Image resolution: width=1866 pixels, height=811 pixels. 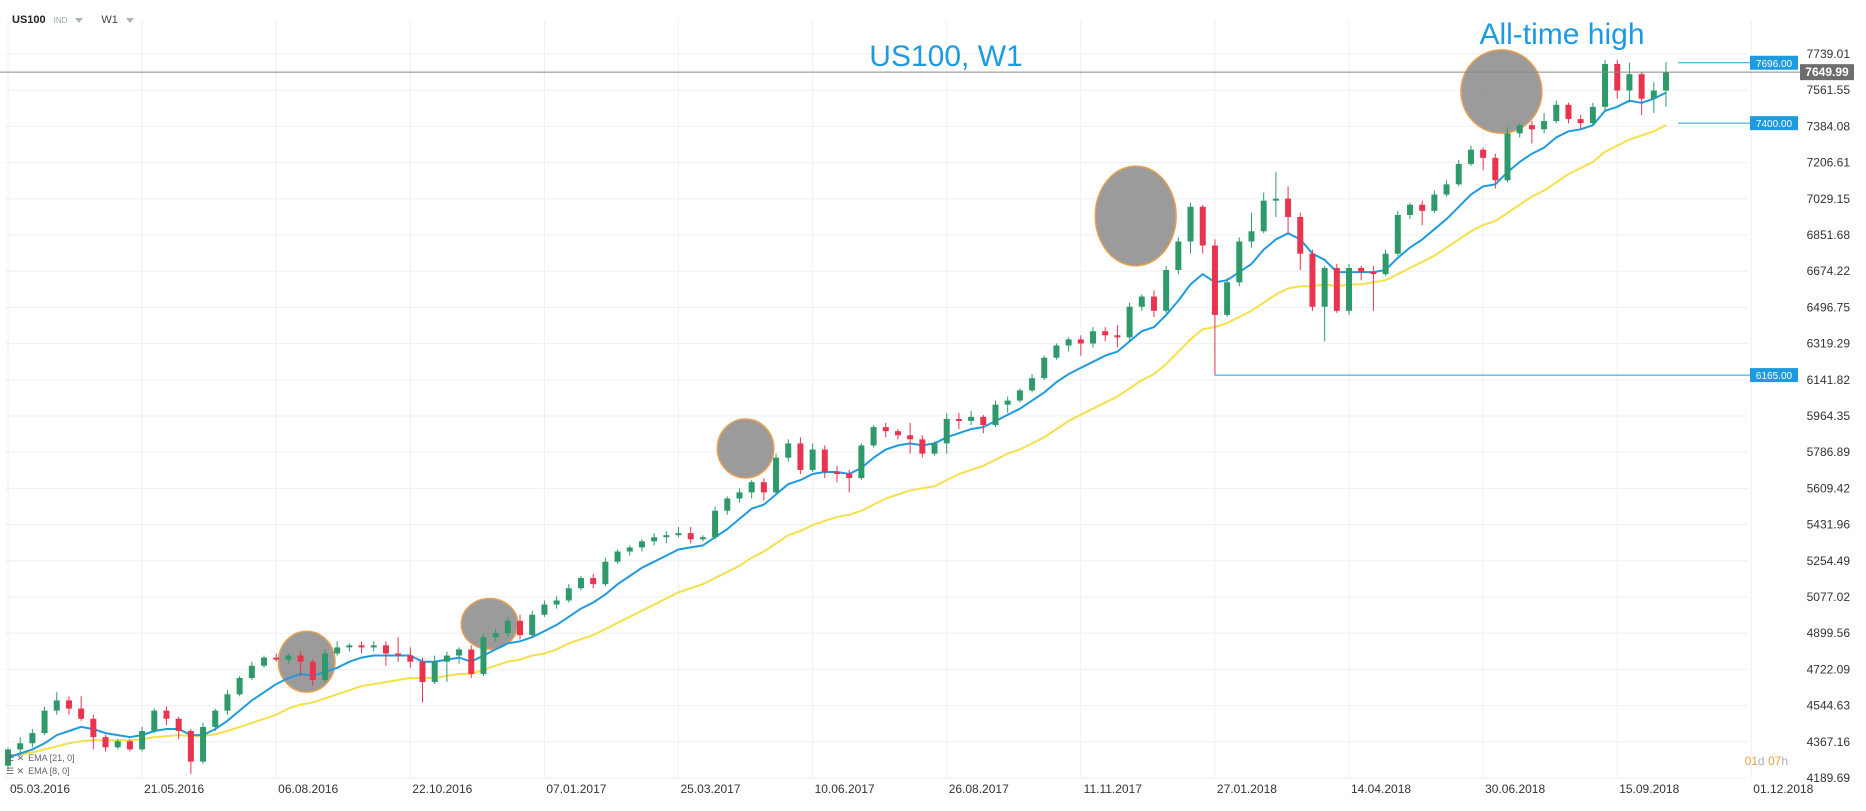 I want to click on x-tick-label: 01.12.2018, so click(x=1783, y=789).